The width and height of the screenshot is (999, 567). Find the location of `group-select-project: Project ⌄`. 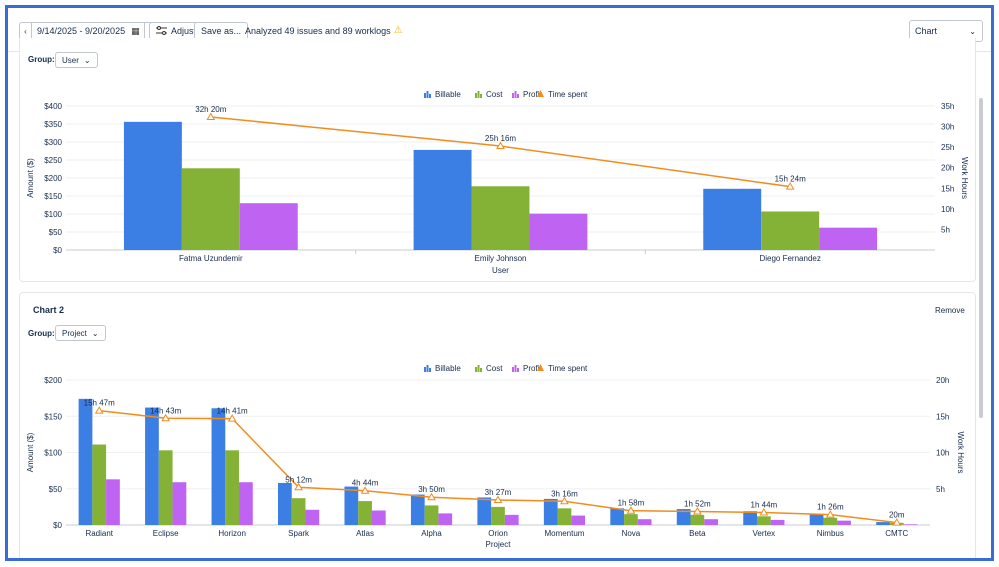

group-select-project: Project ⌄ is located at coordinates (80, 333).